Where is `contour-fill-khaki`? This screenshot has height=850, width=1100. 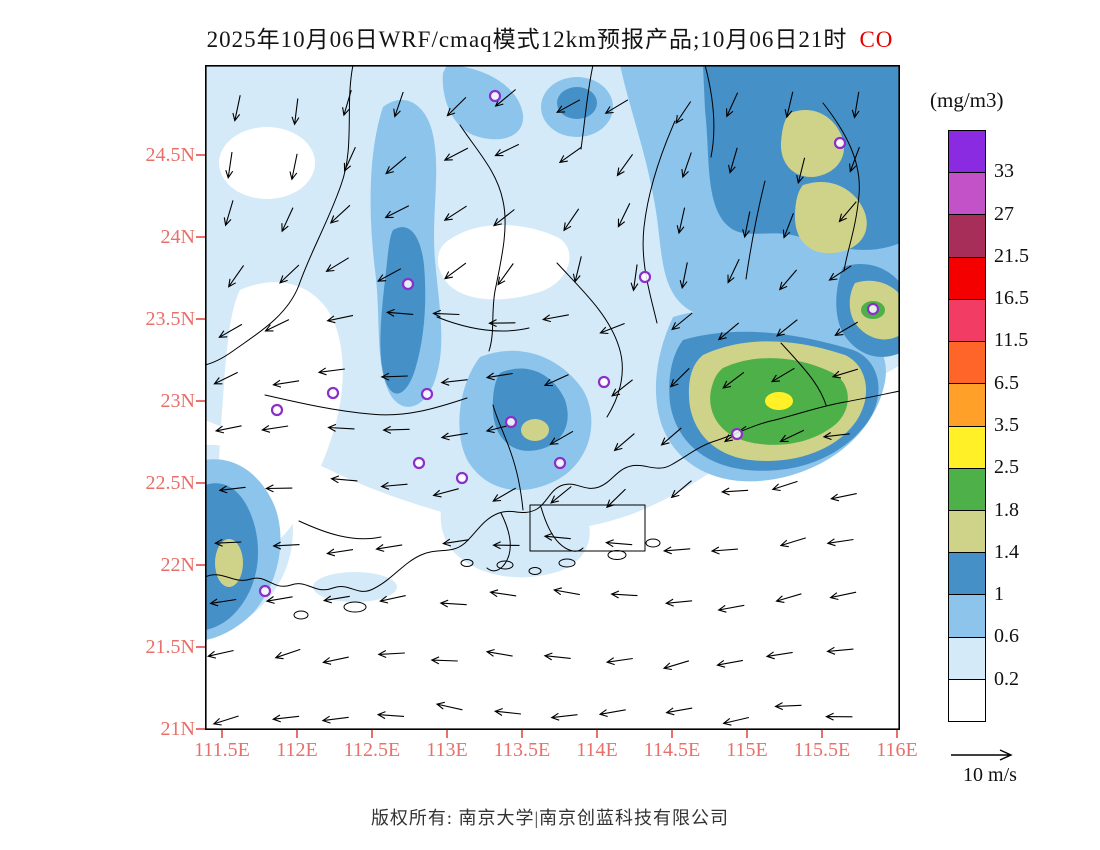
contour-fill-khaki is located at coordinates (229, 563).